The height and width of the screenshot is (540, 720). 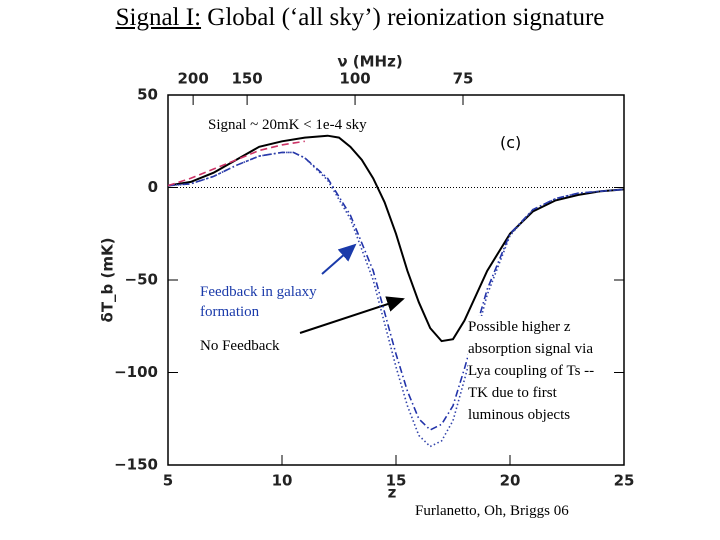 I want to click on x2-axis-label: ν (MHz), so click(x=369, y=62).